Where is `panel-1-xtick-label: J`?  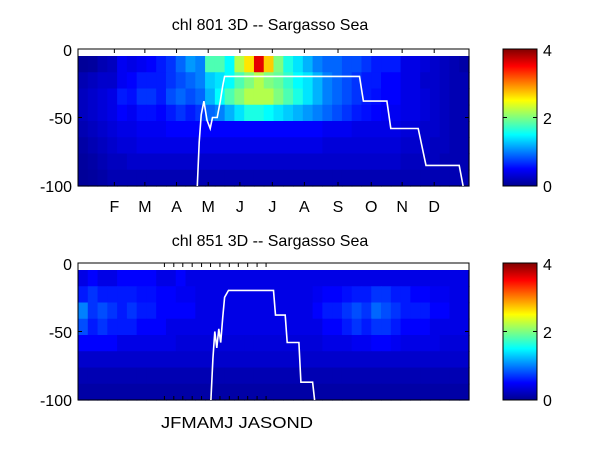
panel-1-xtick-label: J is located at coordinates (240, 207).